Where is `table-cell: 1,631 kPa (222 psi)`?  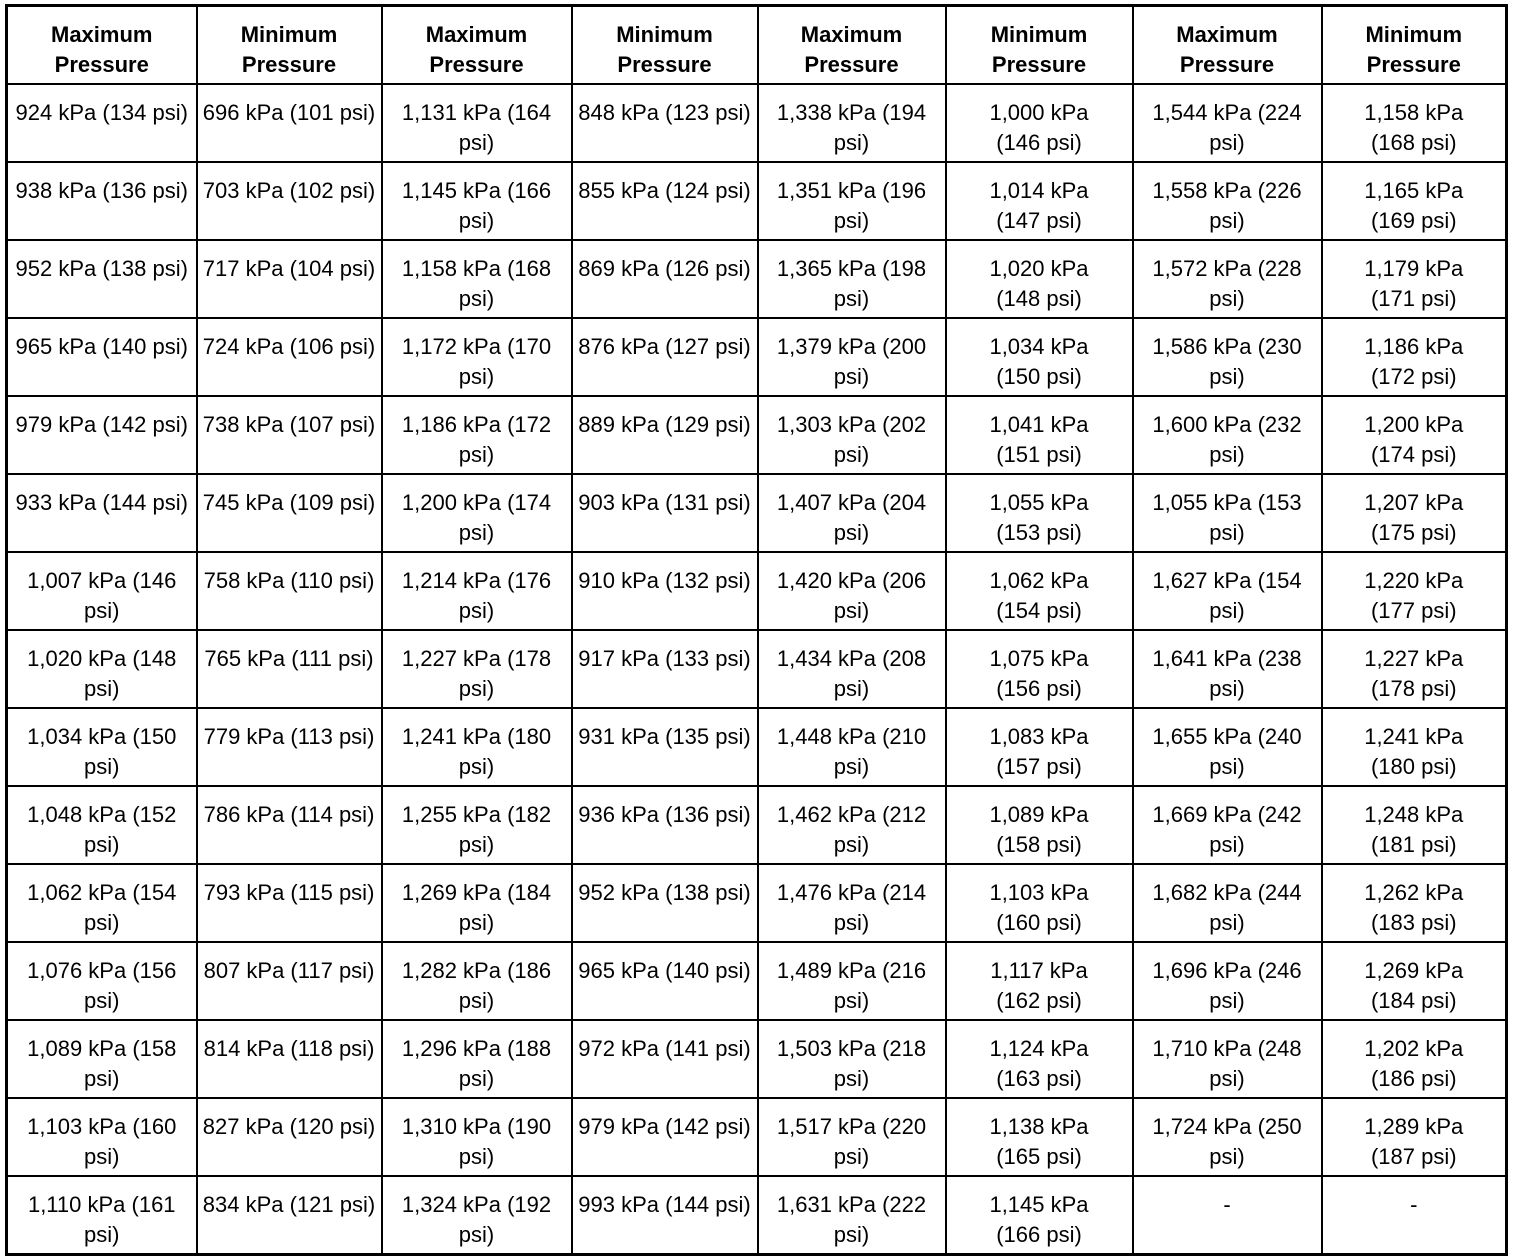
table-cell: 1,631 kPa (222 psi) is located at coordinates (851, 1215).